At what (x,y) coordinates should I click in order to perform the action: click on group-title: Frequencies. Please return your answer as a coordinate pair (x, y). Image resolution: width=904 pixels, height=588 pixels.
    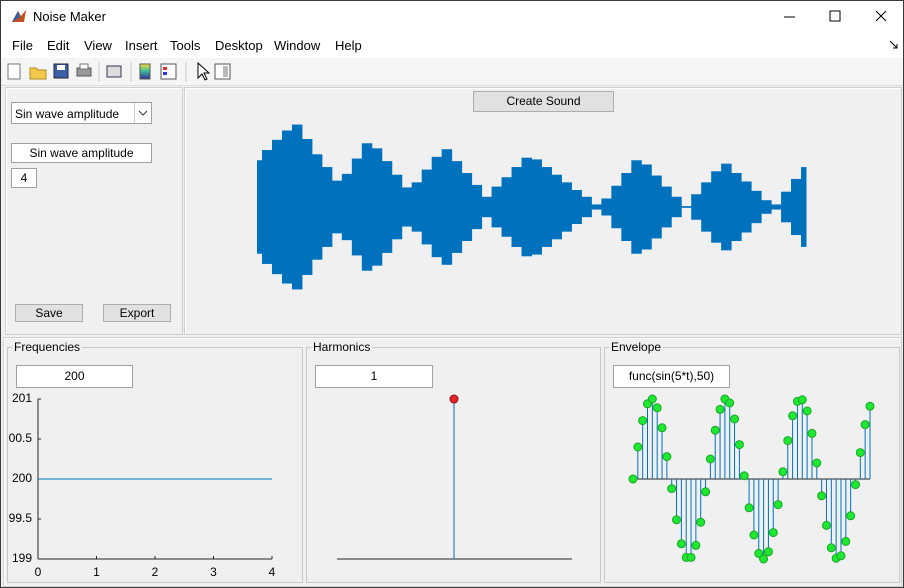
    Looking at the image, I should click on (47, 347).